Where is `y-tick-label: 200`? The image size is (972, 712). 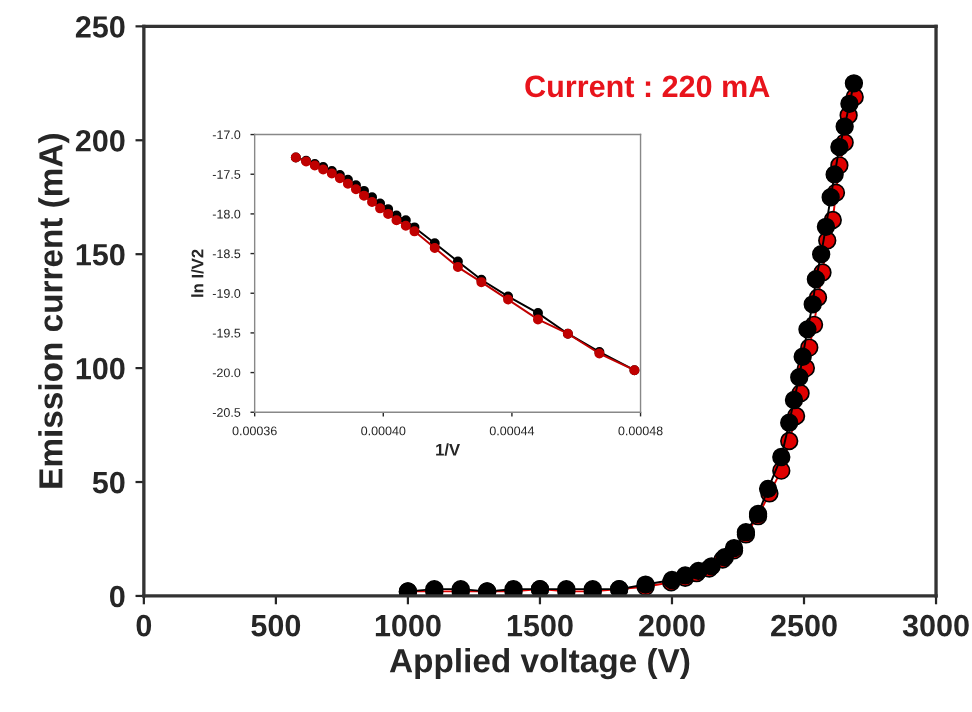 y-tick-label: 200 is located at coordinates (100, 141).